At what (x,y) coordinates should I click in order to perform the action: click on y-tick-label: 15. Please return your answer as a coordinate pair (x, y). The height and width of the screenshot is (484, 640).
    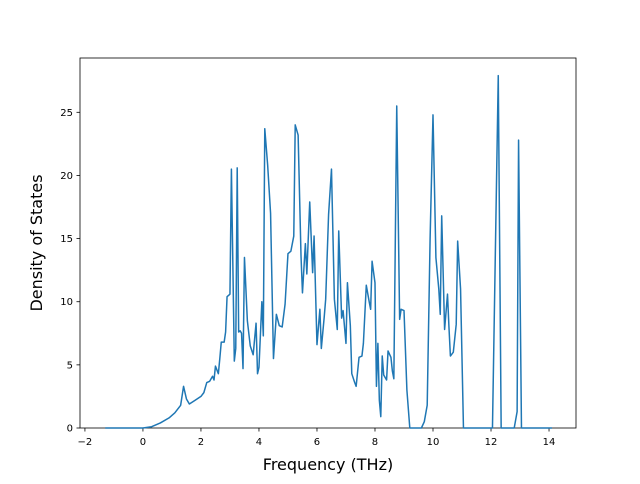
    Looking at the image, I should click on (66, 239).